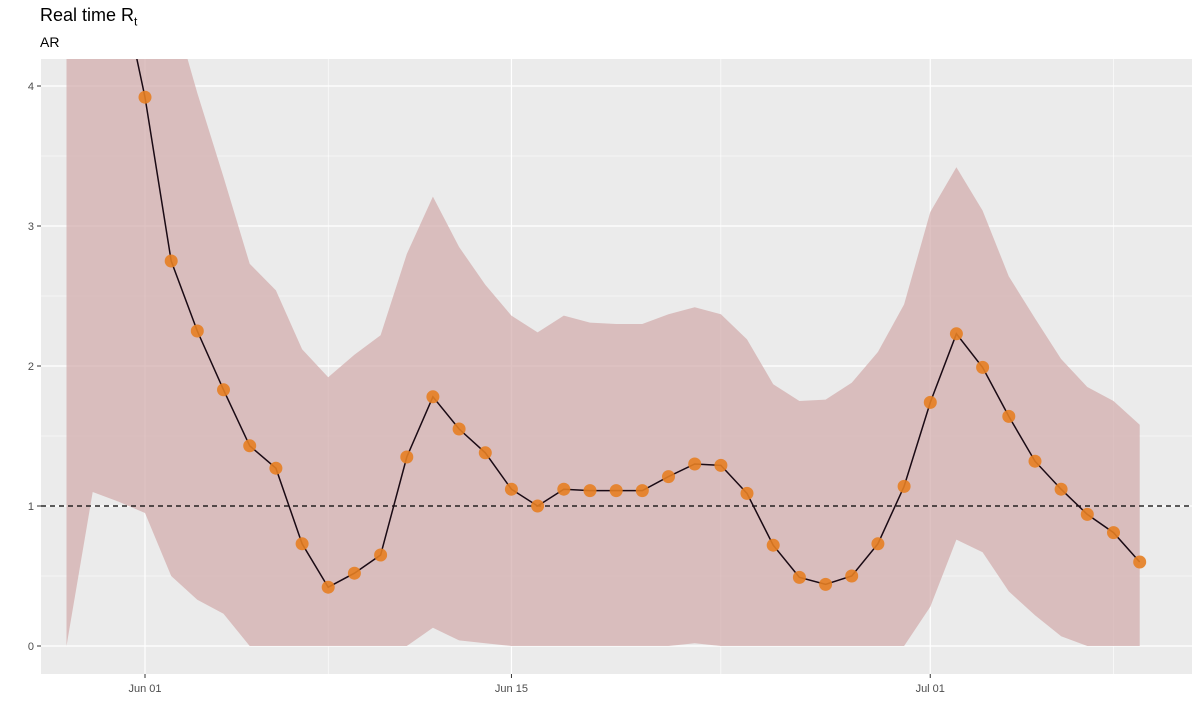 The height and width of the screenshot is (720, 1200). I want to click on y-axis: 0 1 2 3 4, so click(34, 367).